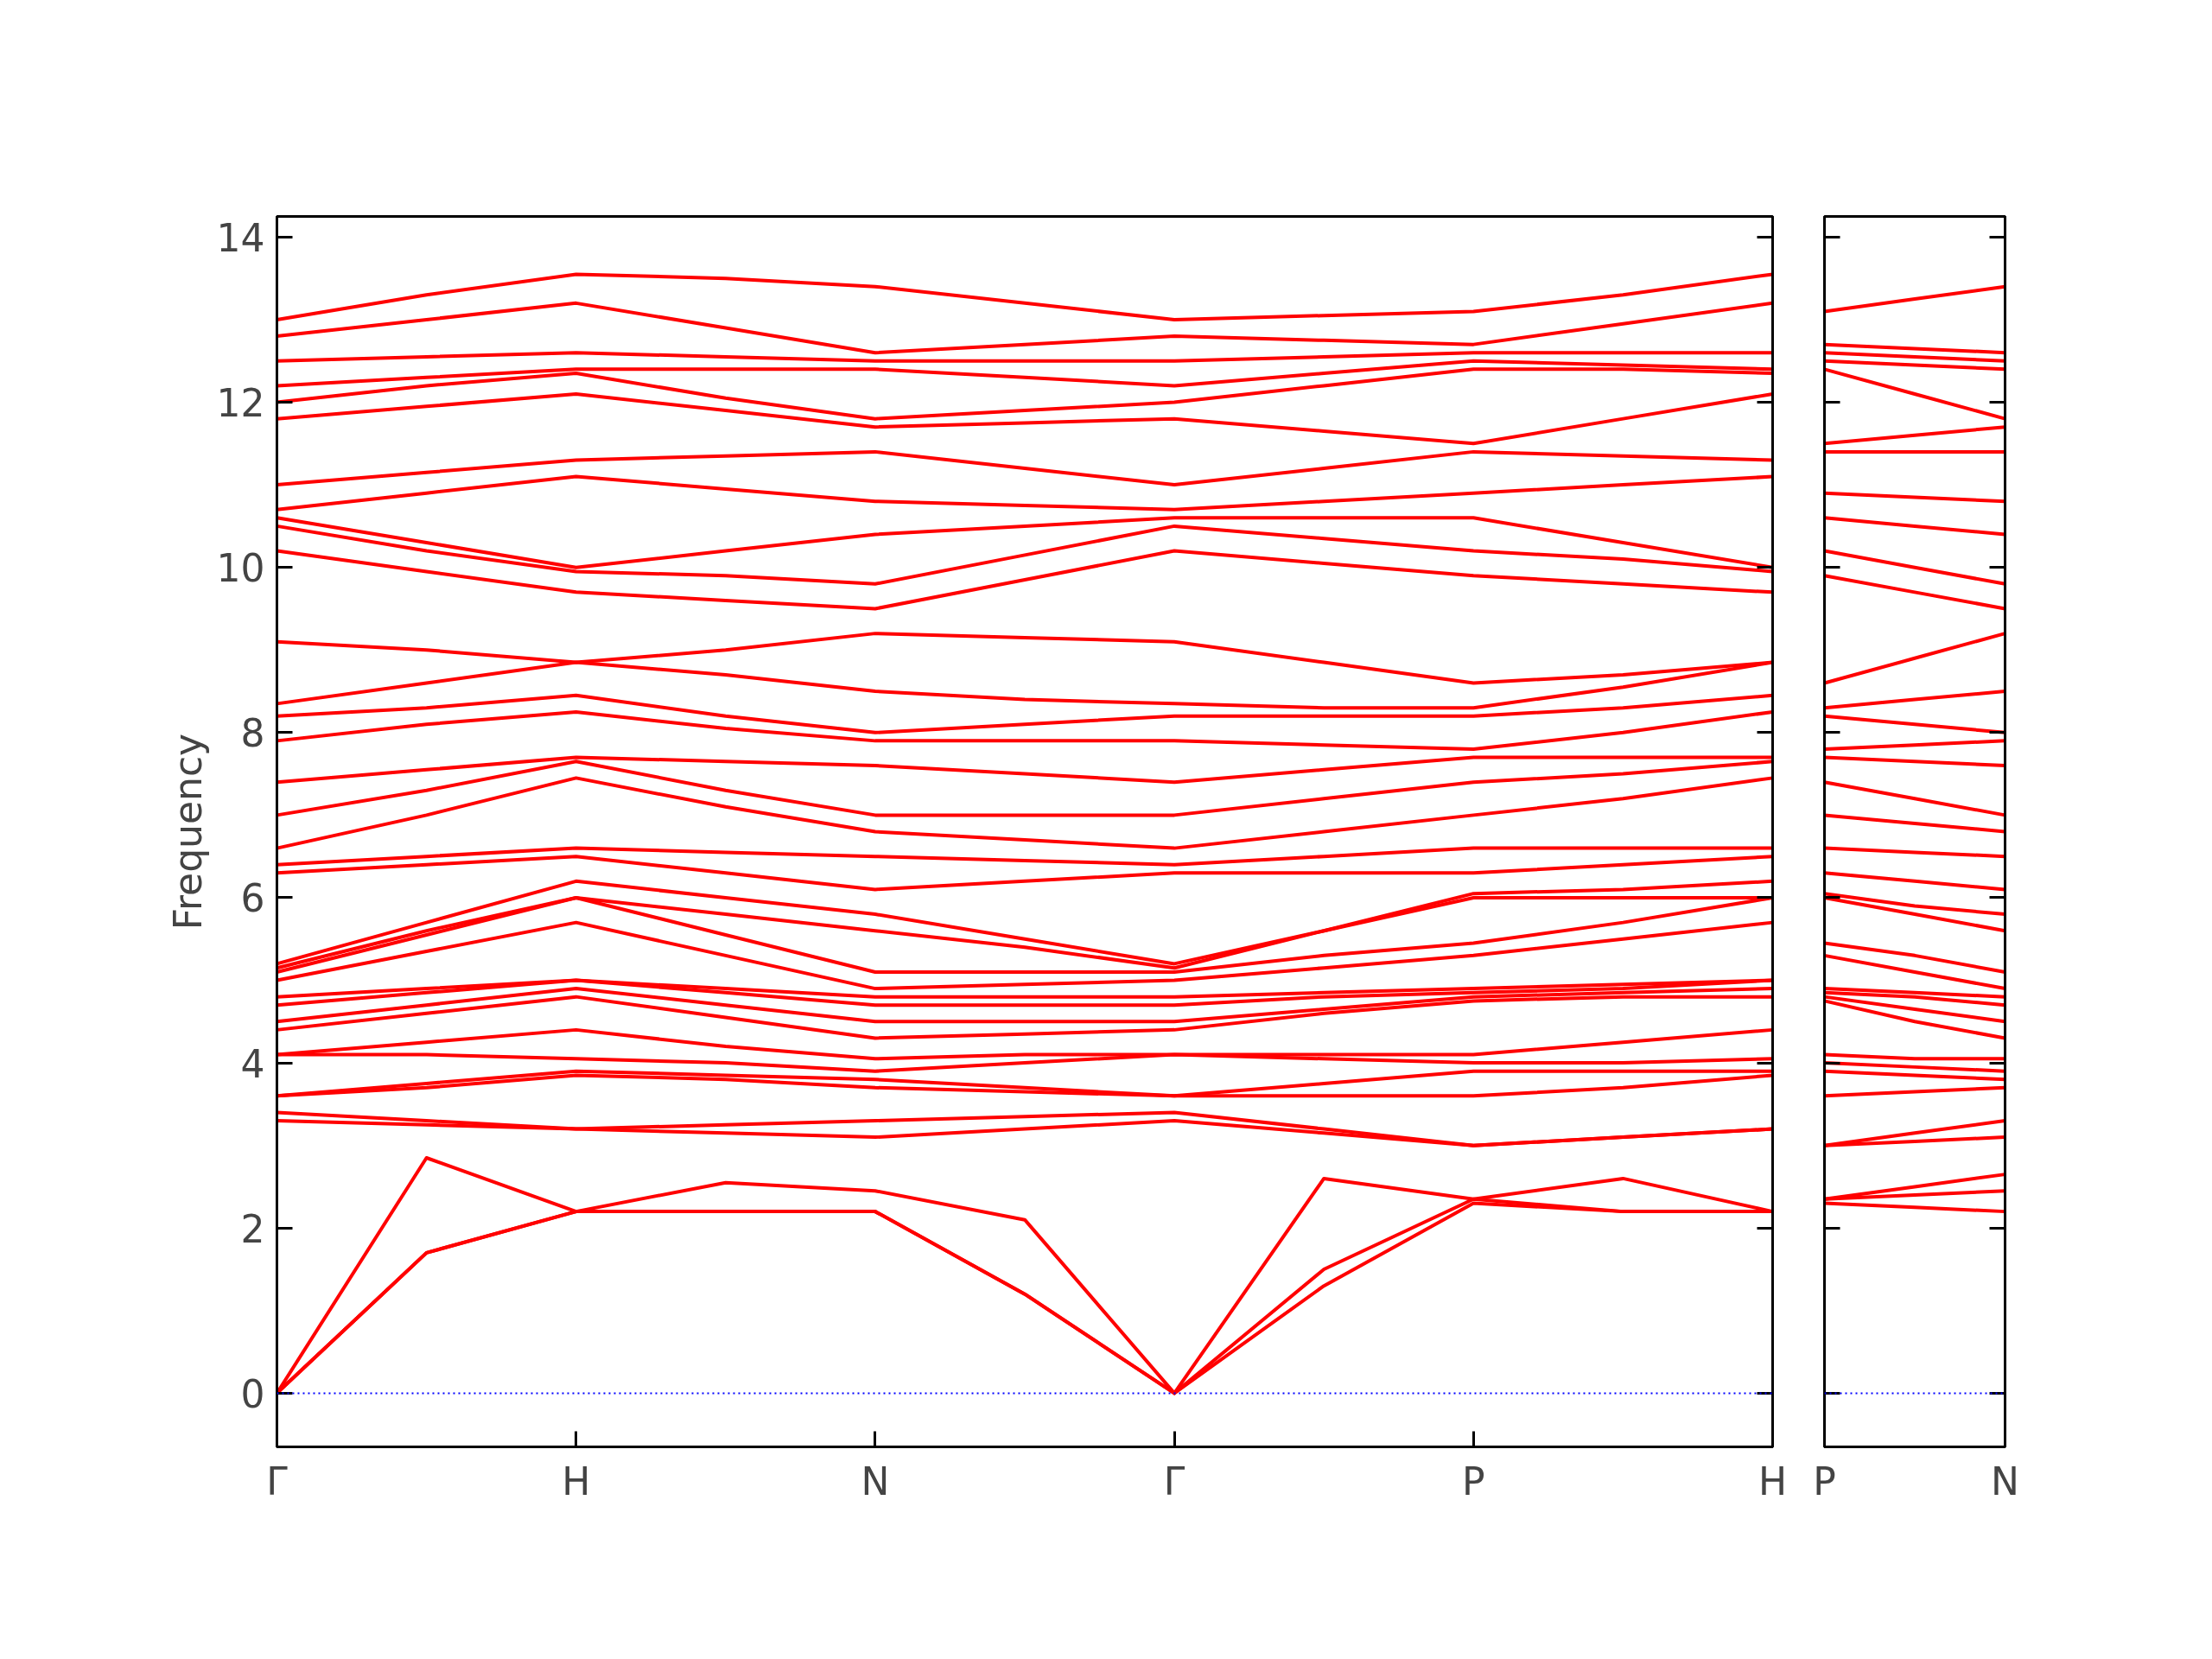 The width and height of the screenshot is (2212, 1659). I want to click on y-tick-label: 2, so click(252, 1228).